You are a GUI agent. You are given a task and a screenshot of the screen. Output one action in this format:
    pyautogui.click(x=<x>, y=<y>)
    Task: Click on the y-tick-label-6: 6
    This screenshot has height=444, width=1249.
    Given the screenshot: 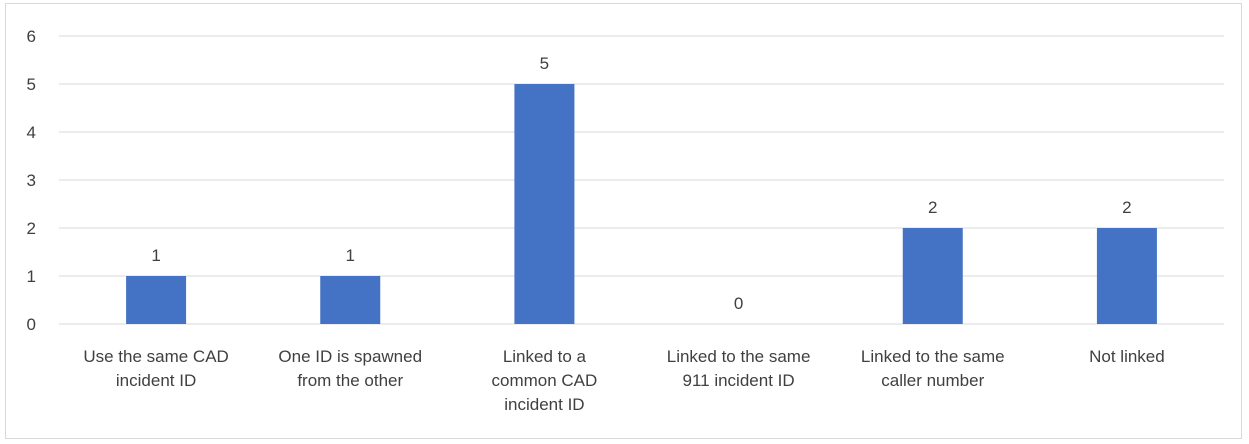 What is the action you would take?
    pyautogui.click(x=31, y=36)
    